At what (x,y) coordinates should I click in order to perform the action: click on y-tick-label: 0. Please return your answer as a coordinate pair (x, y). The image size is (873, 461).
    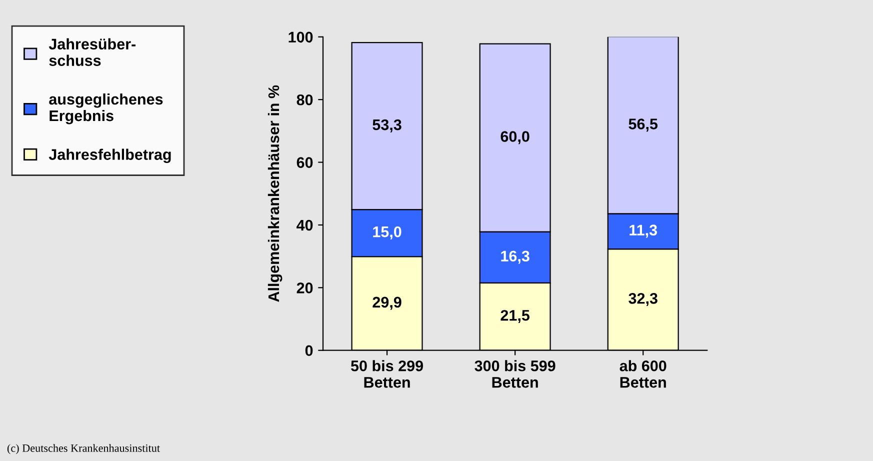
    Looking at the image, I should click on (309, 350).